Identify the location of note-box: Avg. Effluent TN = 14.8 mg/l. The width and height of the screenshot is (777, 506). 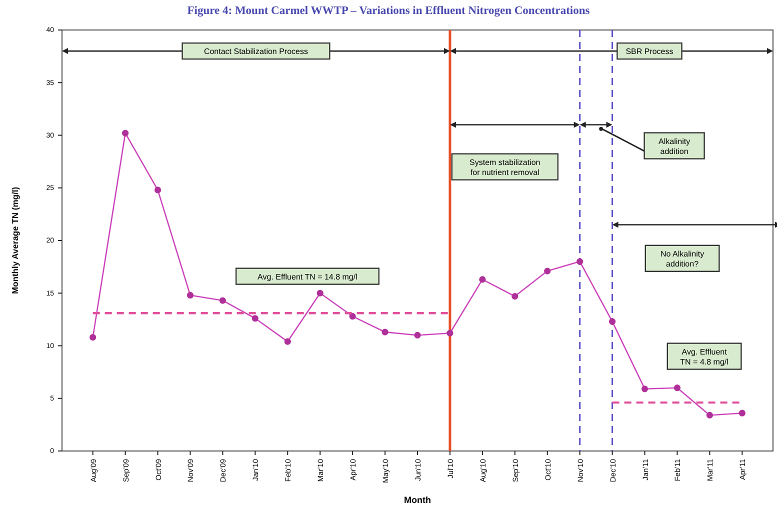
(307, 276).